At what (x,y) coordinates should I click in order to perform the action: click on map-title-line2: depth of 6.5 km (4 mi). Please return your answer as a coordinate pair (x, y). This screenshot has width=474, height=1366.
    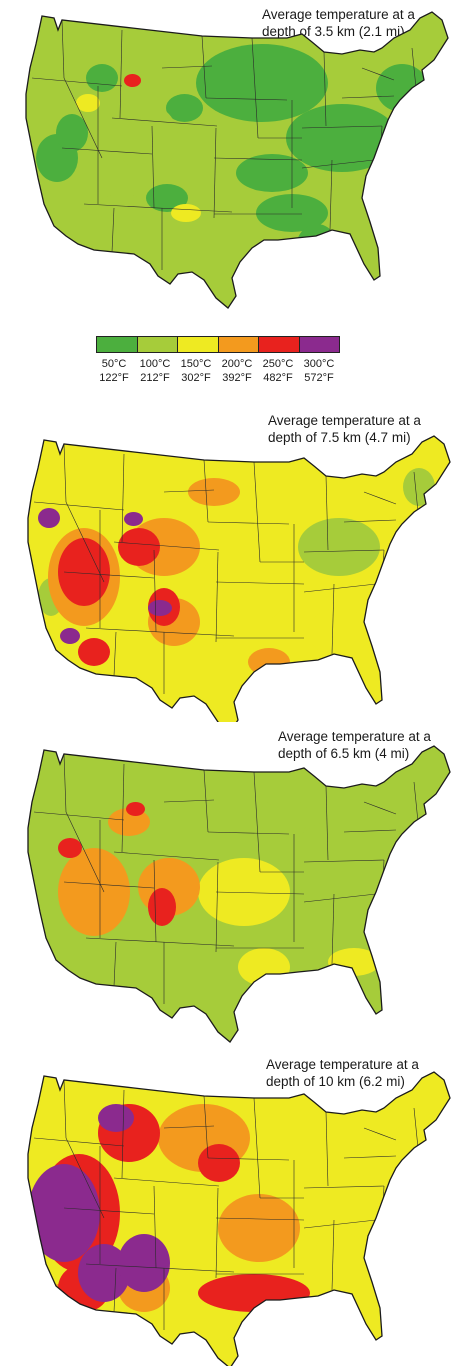
    Looking at the image, I should click on (344, 753).